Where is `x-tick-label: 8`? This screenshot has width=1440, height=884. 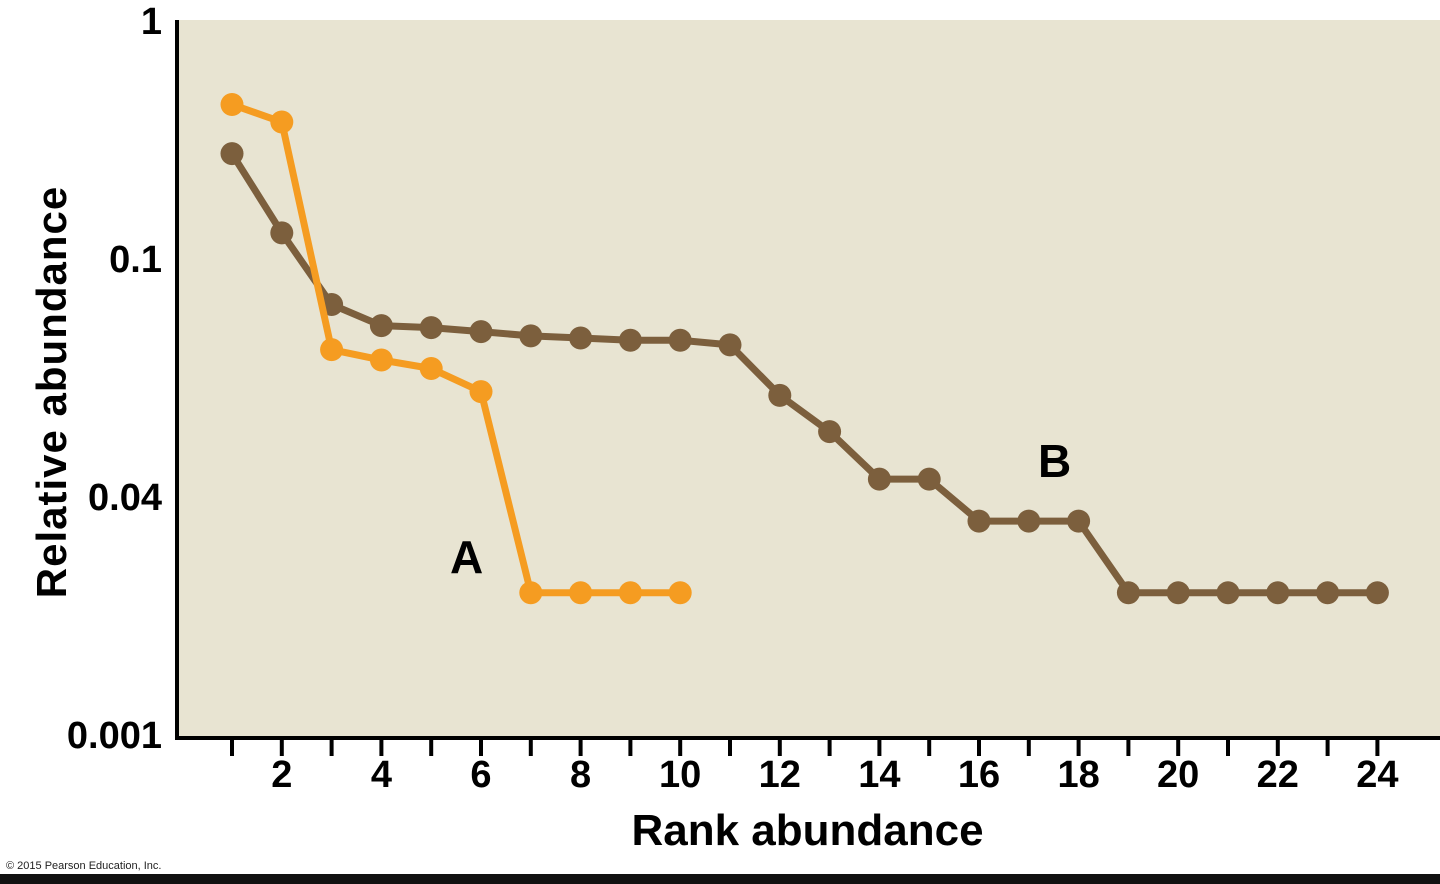
x-tick-label: 8 is located at coordinates (581, 775).